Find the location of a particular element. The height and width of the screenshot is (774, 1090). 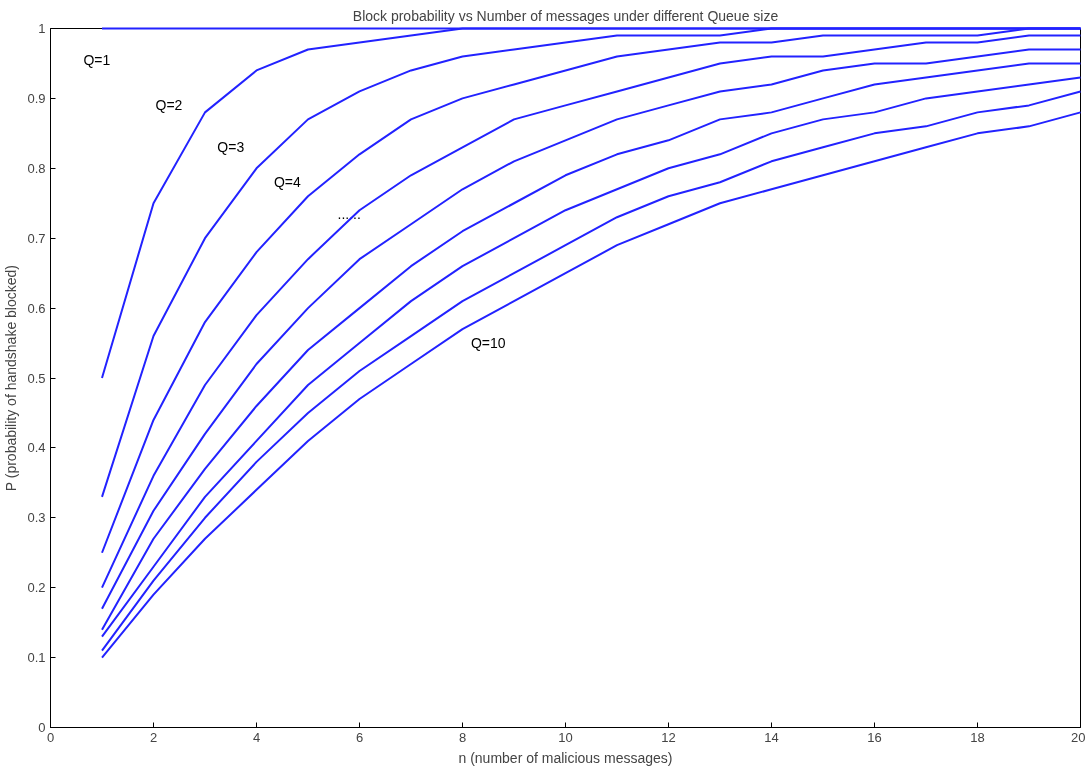

y-tick-label: 0.7 is located at coordinates (36, 238).